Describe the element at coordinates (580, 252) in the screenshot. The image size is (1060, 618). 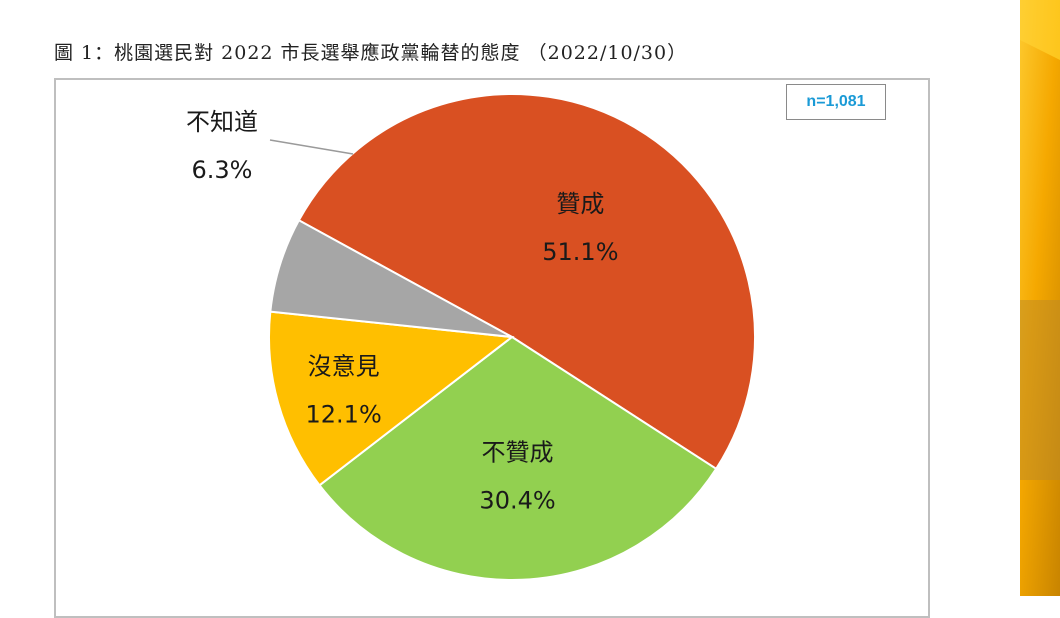
I see `slice-value-agree: 51.1%` at that location.